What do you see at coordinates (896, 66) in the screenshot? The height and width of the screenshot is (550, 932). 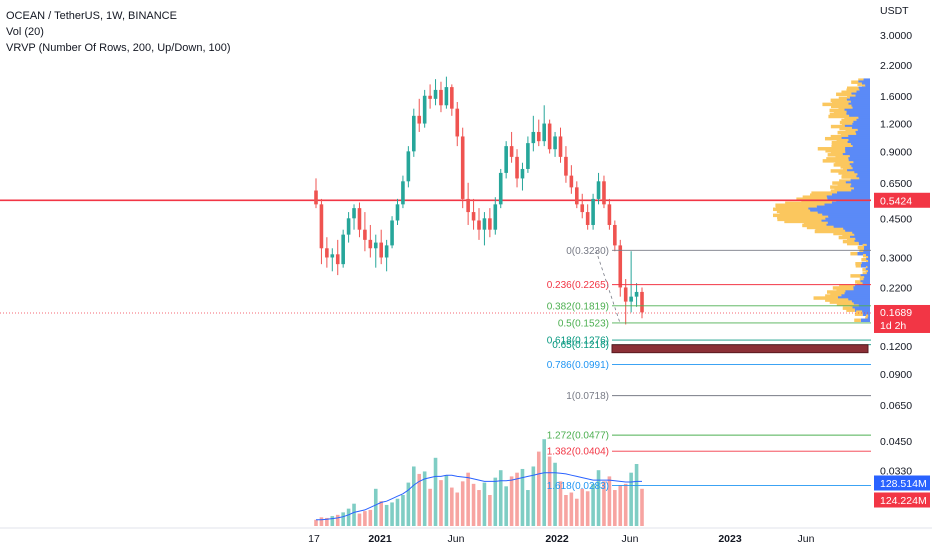 I see `price-tick-label: 2.2000` at bounding box center [896, 66].